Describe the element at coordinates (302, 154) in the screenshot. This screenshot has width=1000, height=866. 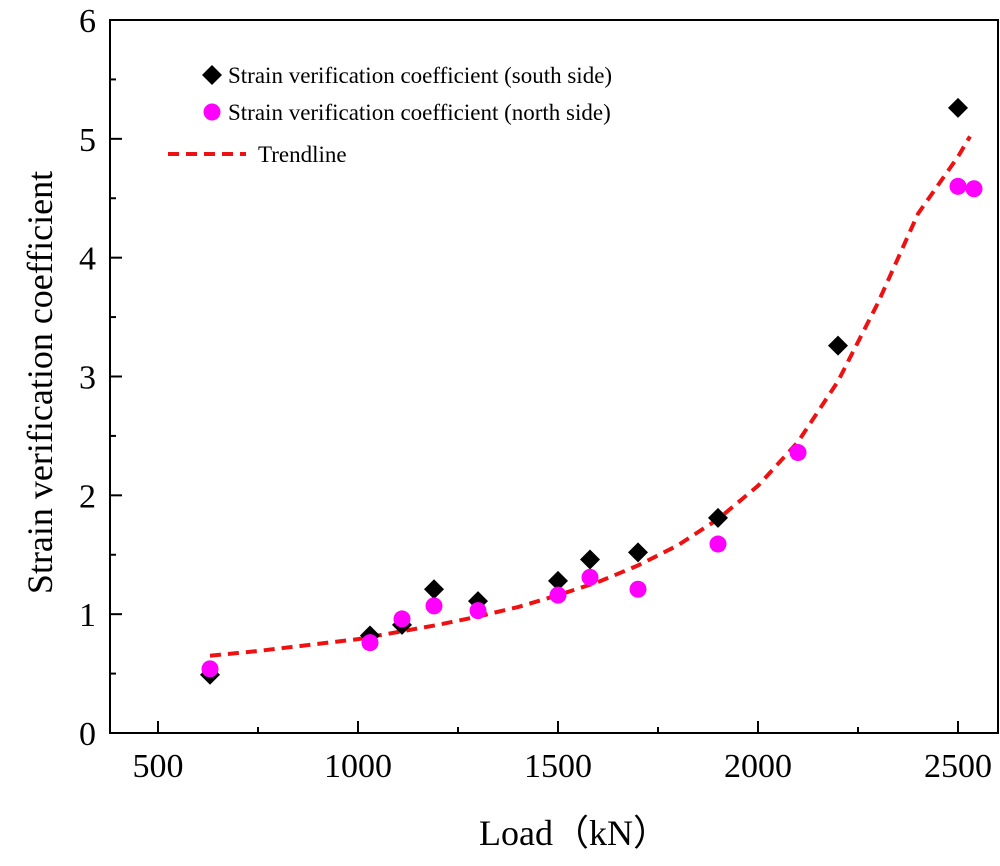
I see `legend-label-trendline: Trendline` at that location.